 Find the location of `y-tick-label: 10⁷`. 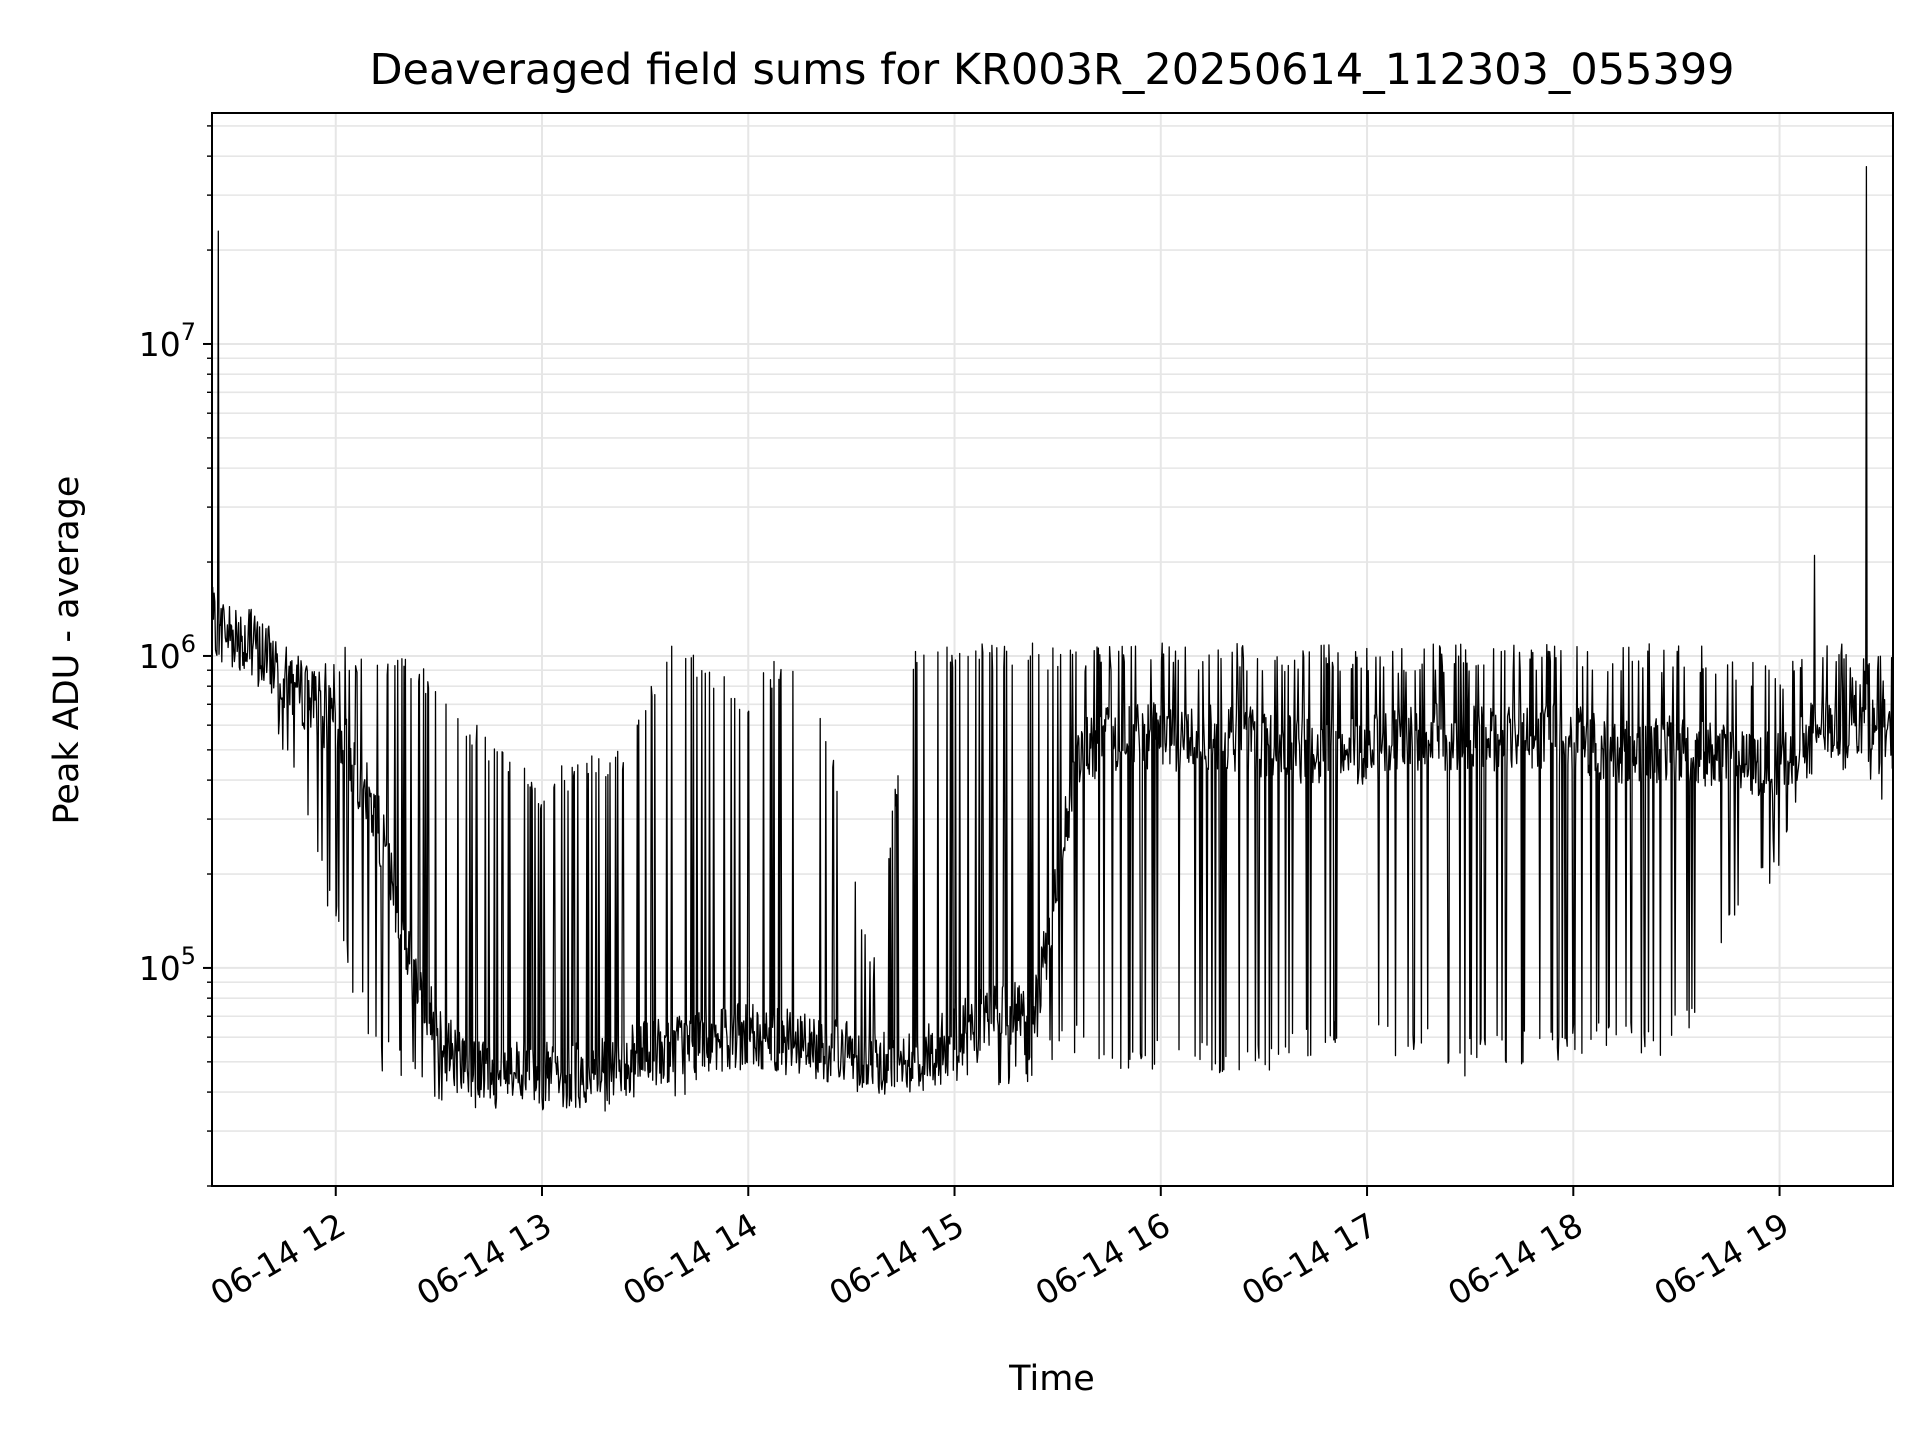

y-tick-label: 10⁷ is located at coordinates (167, 341).